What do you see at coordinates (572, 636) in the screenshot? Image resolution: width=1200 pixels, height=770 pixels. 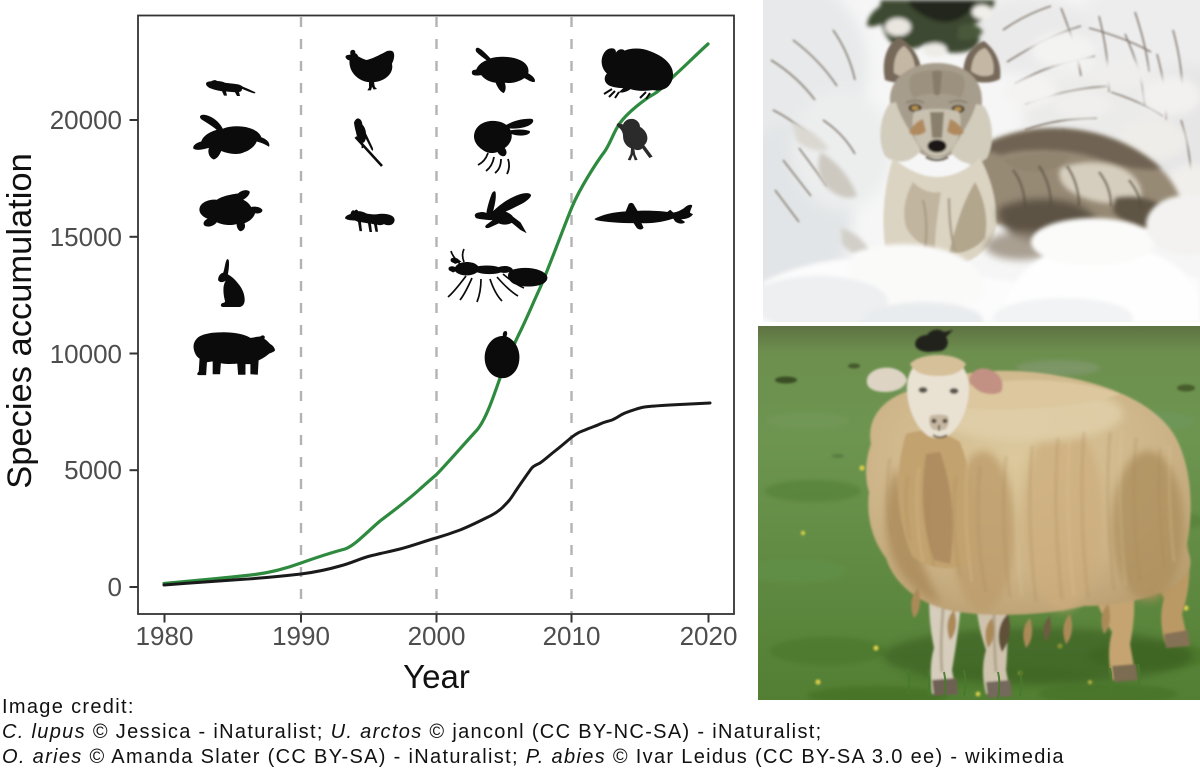 I see `svg-text: 2010` at bounding box center [572, 636].